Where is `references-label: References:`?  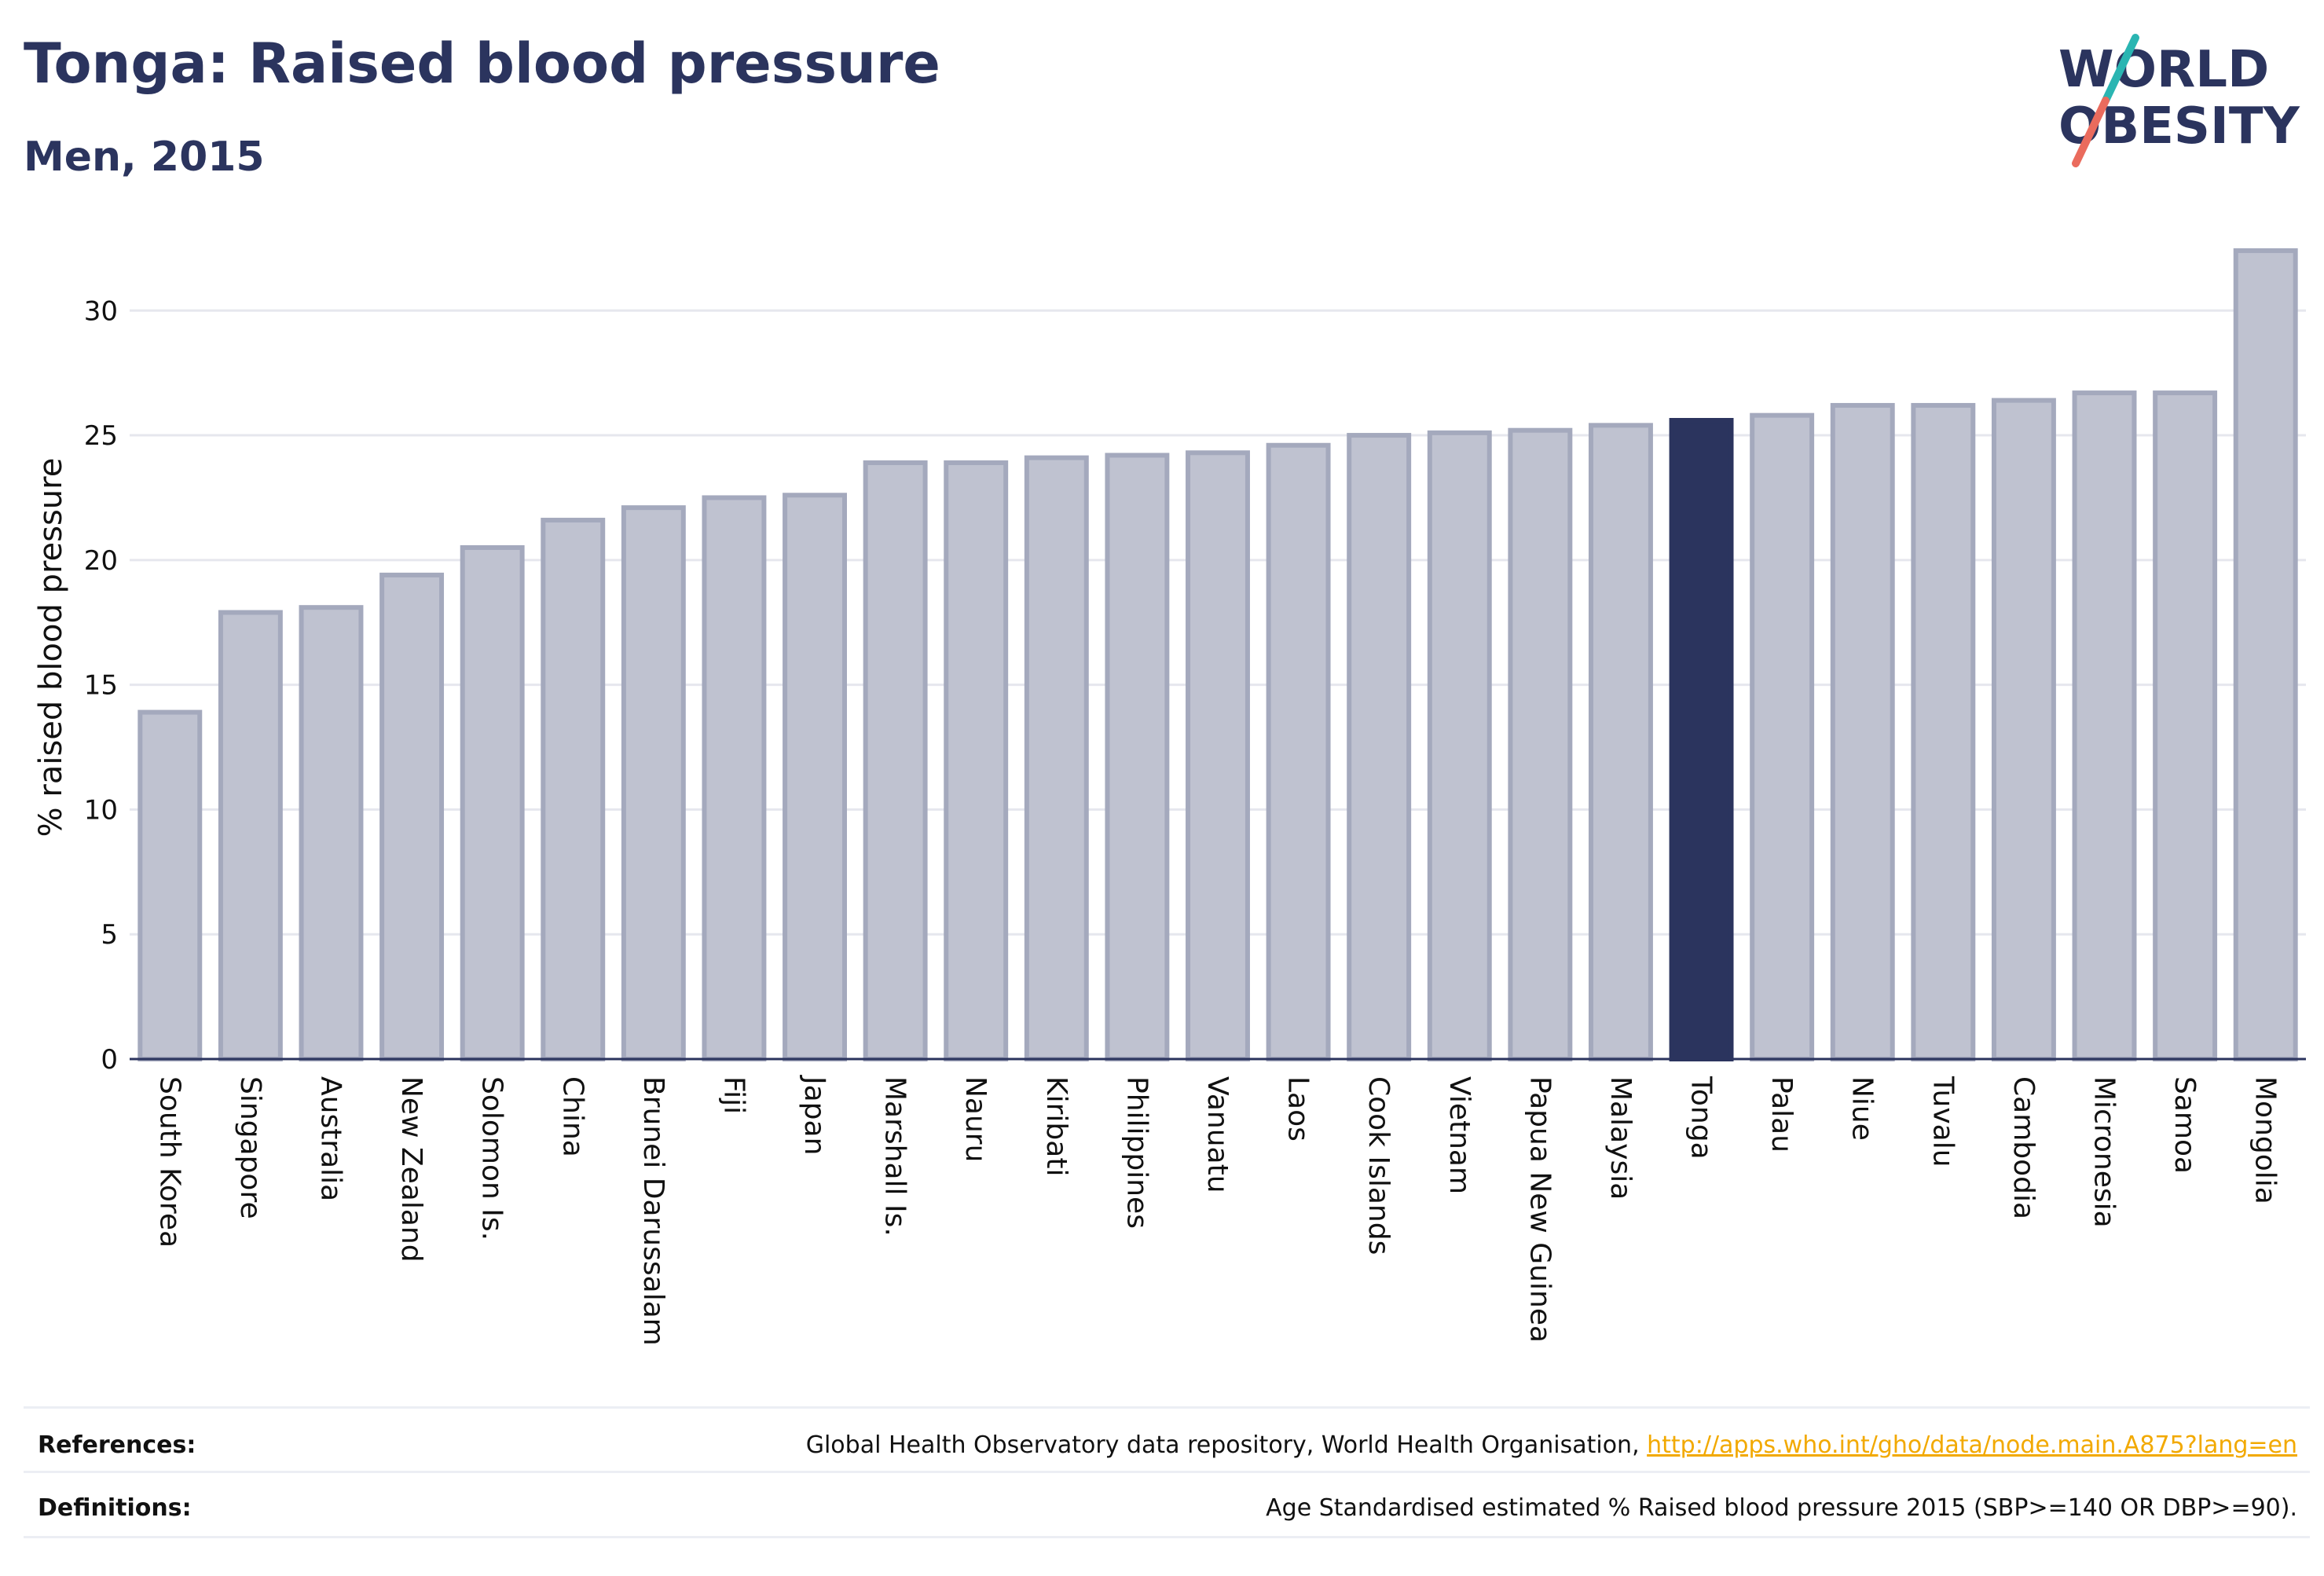 references-label: References: is located at coordinates (117, 1445).